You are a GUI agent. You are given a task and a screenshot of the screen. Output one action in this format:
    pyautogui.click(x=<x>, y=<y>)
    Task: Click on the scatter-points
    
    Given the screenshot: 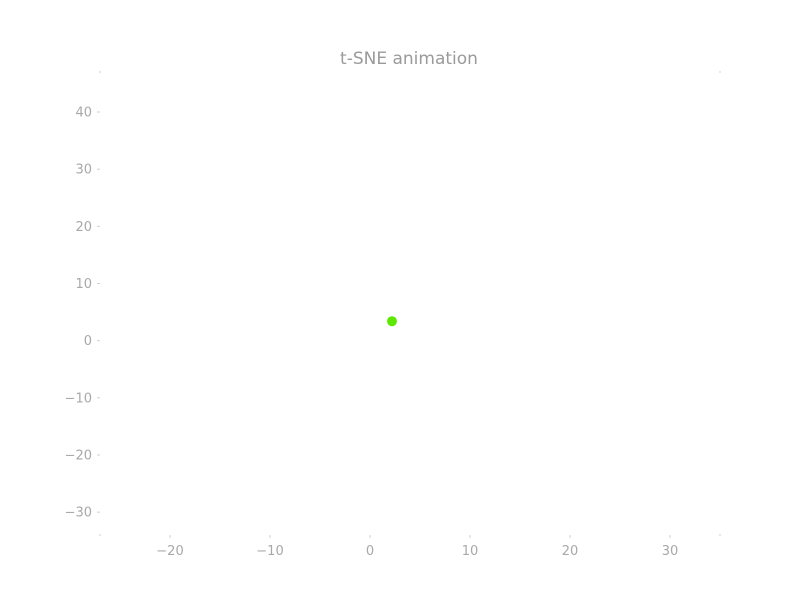 What is the action you would take?
    pyautogui.click(x=392, y=321)
    